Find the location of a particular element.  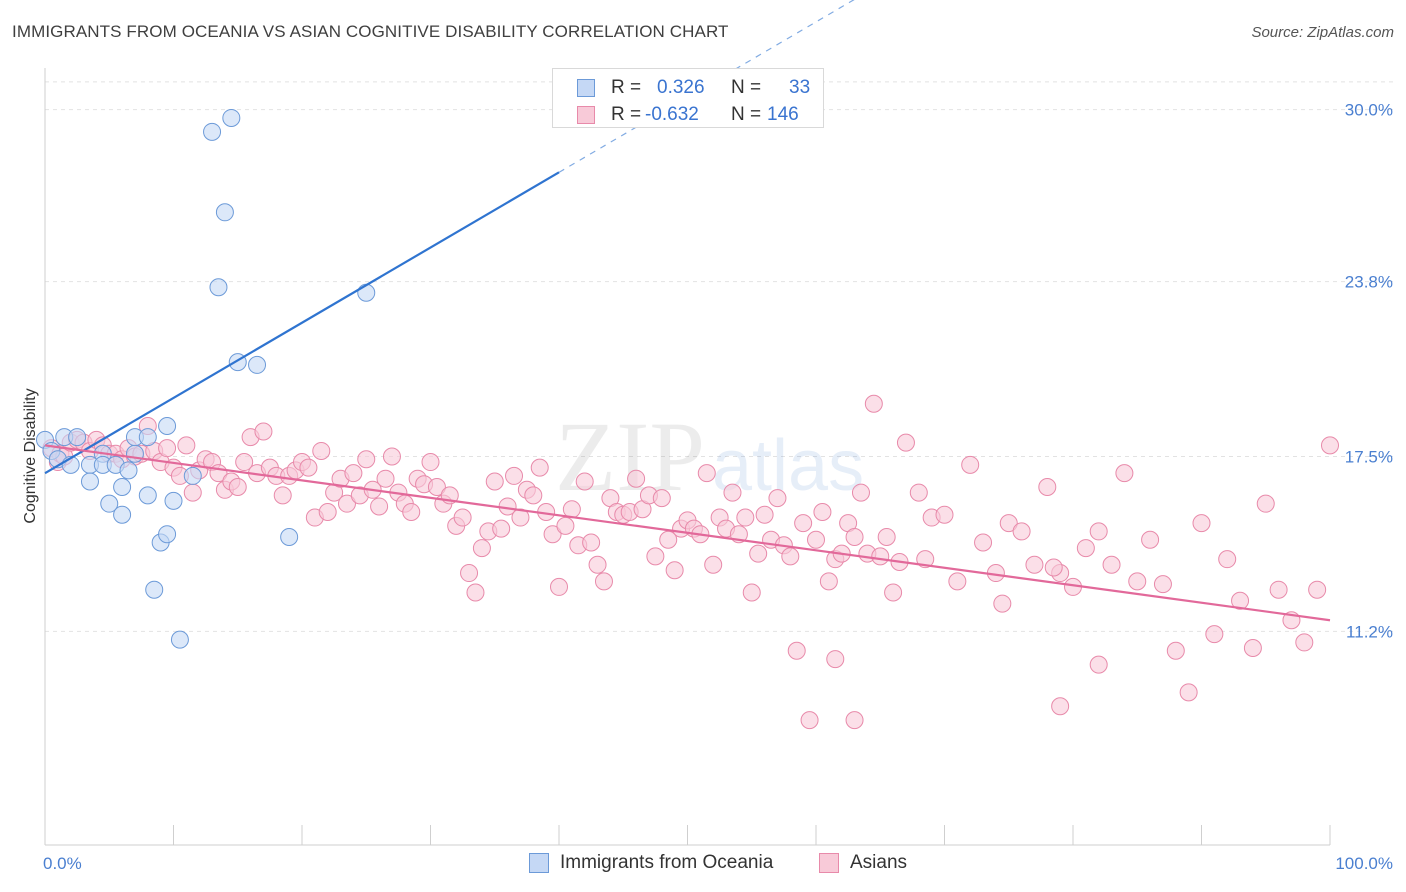

bottom-legend-label-oceania: Immigrants from Oceania is located at coordinates (667, 862).